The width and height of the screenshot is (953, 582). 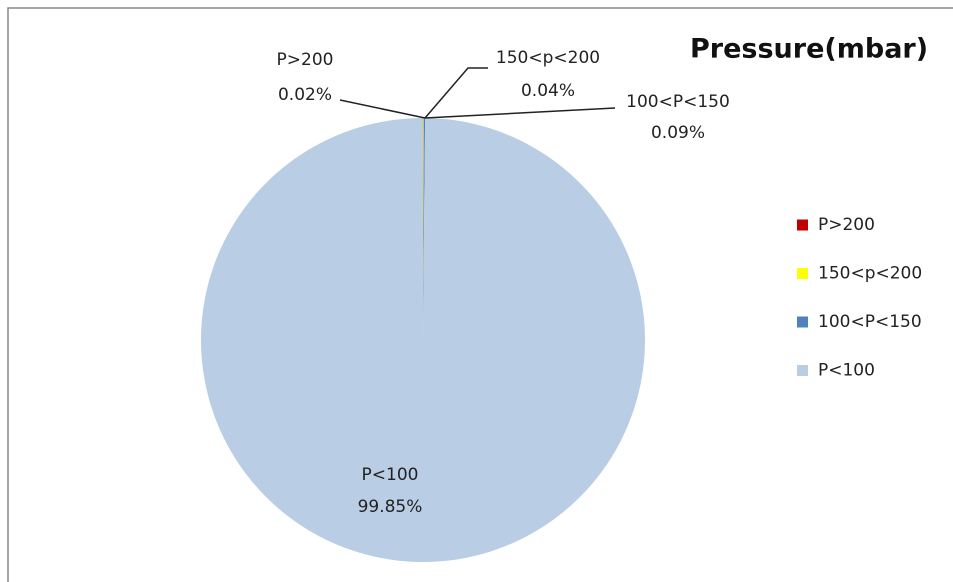 I want to click on pie-slice, so click(x=423, y=229).